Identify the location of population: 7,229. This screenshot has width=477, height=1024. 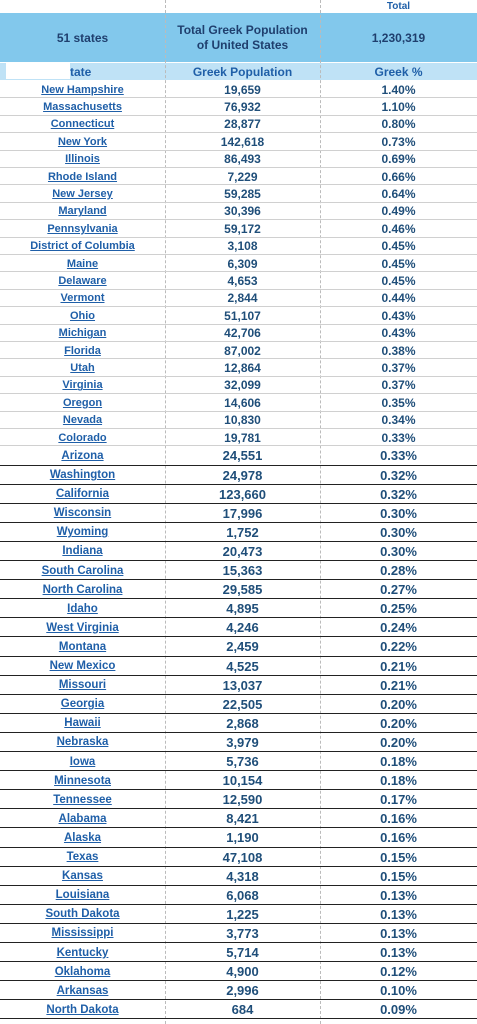
(242, 176).